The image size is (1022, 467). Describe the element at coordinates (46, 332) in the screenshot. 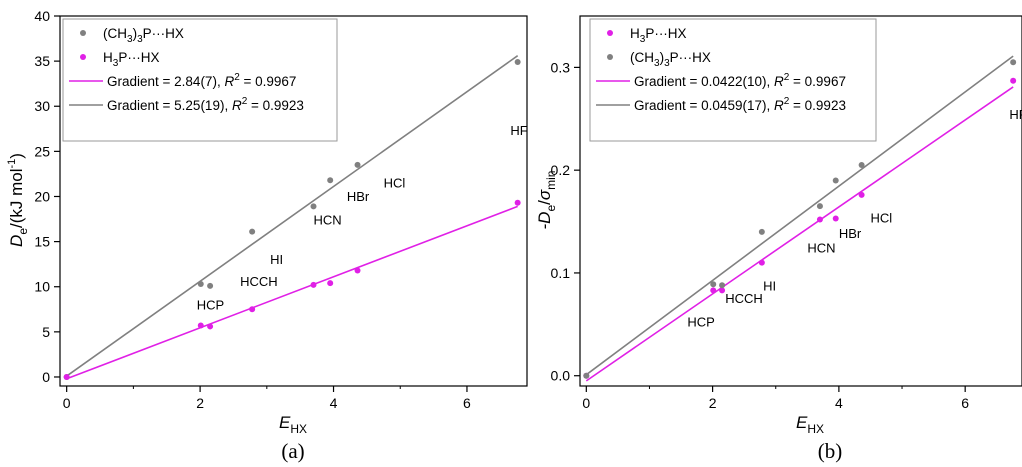

I see `y-tick-label: 5` at that location.